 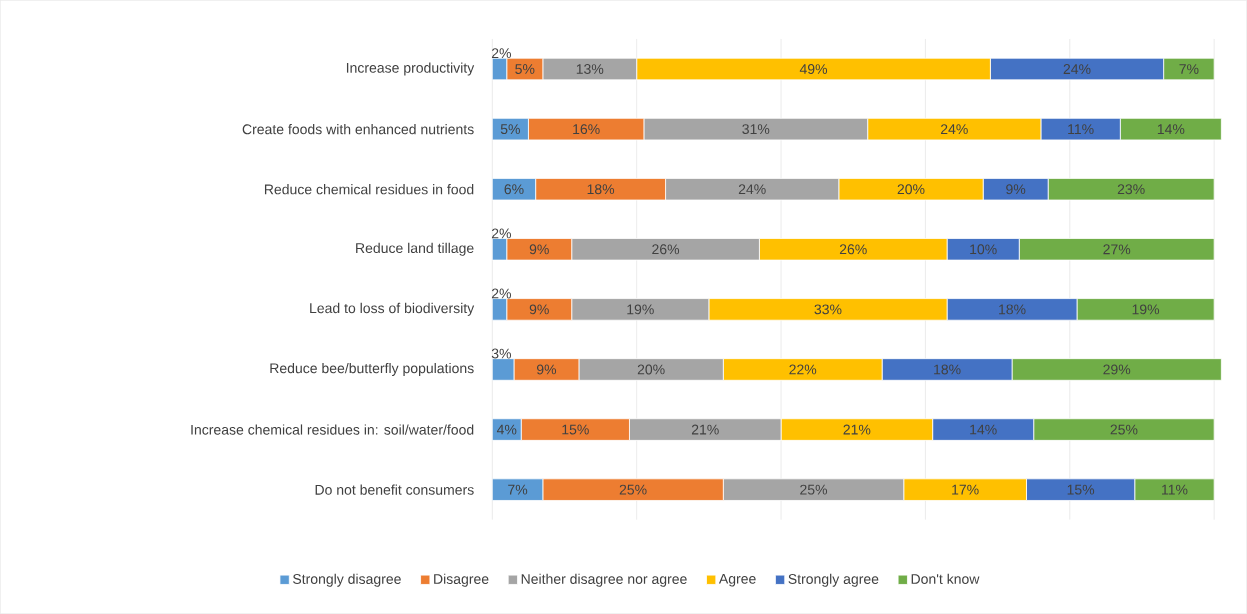 What do you see at coordinates (347, 580) in the screenshot?
I see `legend-label: Strongly disagree` at bounding box center [347, 580].